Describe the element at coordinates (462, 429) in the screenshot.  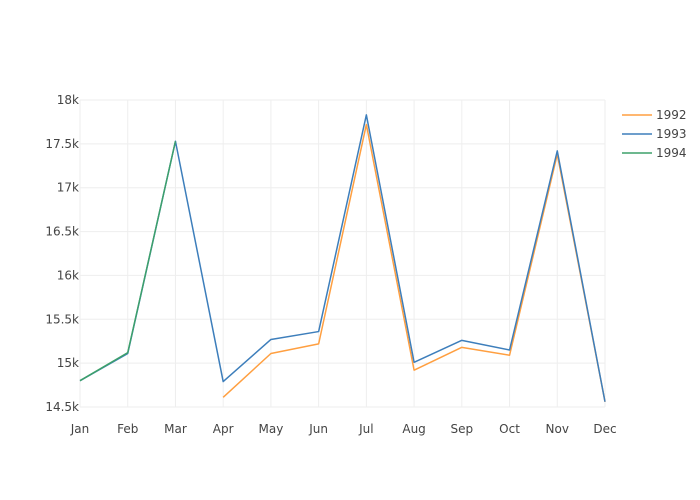
I see `x-tick-label: Sep` at that location.